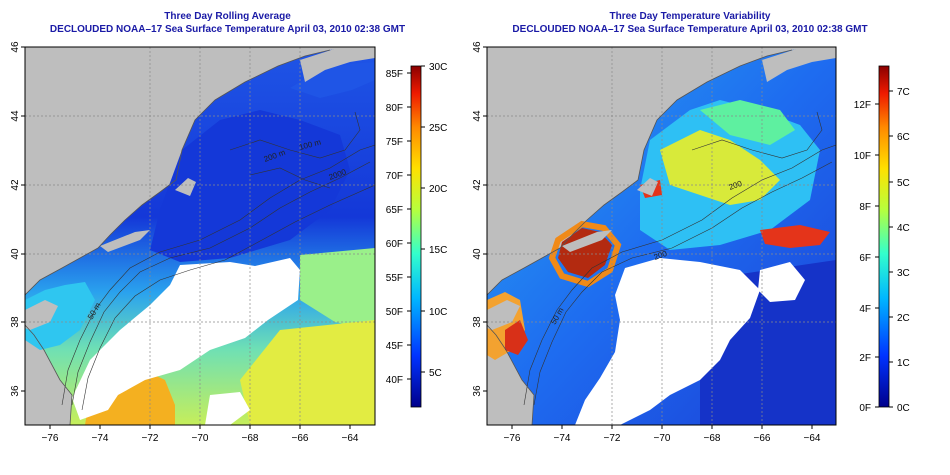 This screenshot has height=475, width=950. I want to click on left-newfoundland-land, so click(372, 51).